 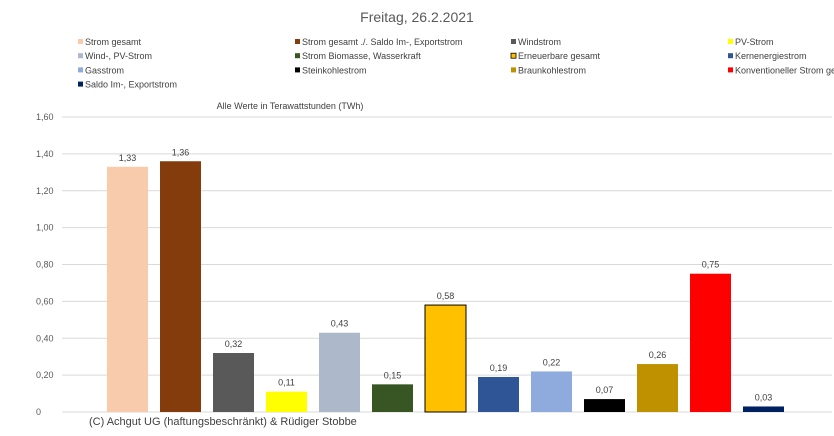 What do you see at coordinates (113, 42) in the screenshot?
I see `legend-label: Strom gesamt` at bounding box center [113, 42].